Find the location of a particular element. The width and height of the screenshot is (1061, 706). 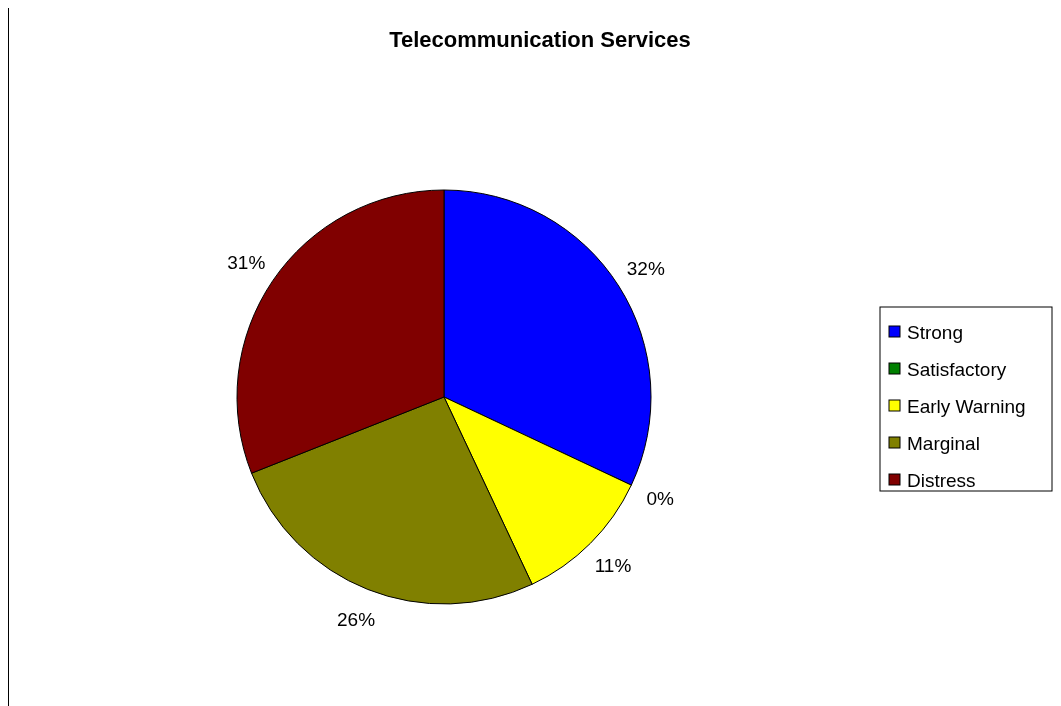

chart-title: Telecommunication Services is located at coordinates (540, 39).